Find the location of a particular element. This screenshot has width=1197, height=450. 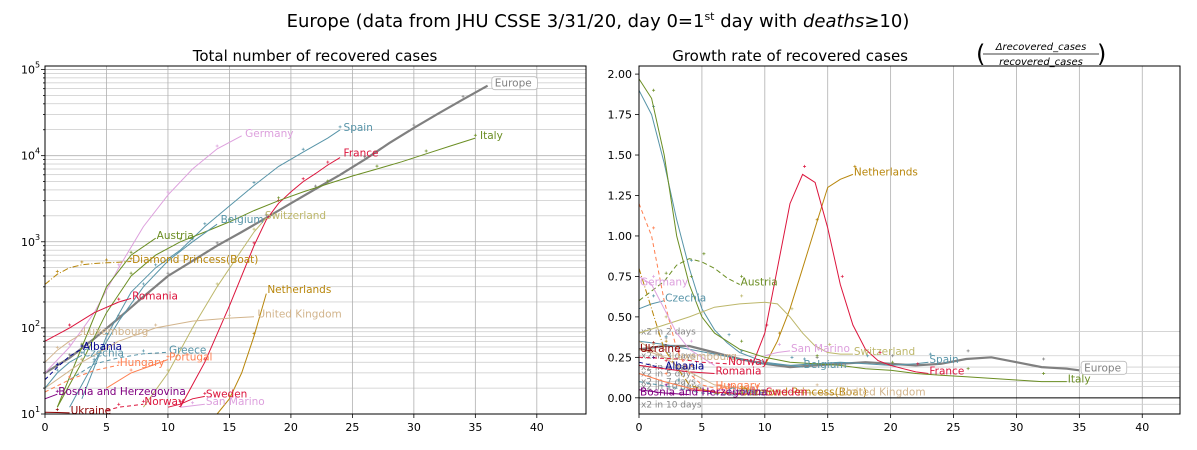

right-label-spain: Spain is located at coordinates (943, 360).